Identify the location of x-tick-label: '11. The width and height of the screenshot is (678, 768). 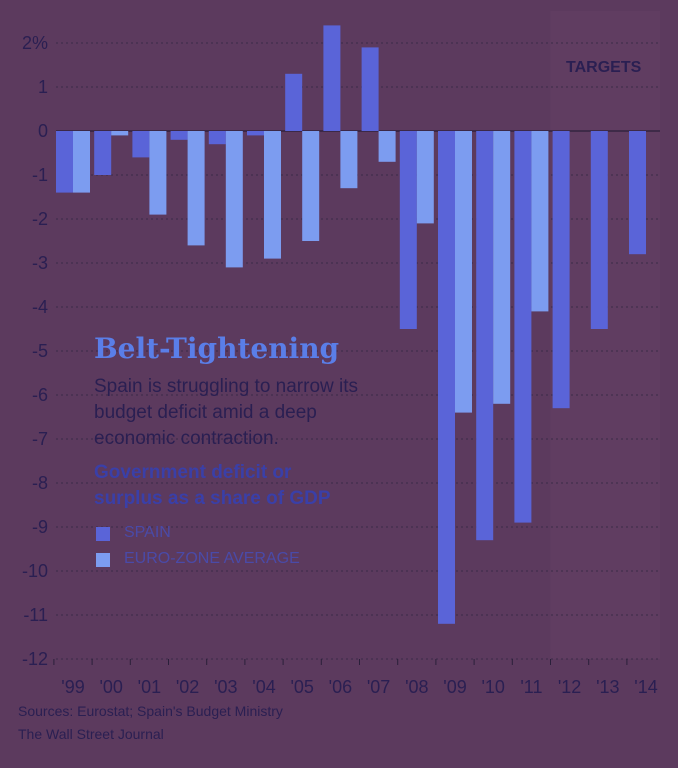
(531, 687).